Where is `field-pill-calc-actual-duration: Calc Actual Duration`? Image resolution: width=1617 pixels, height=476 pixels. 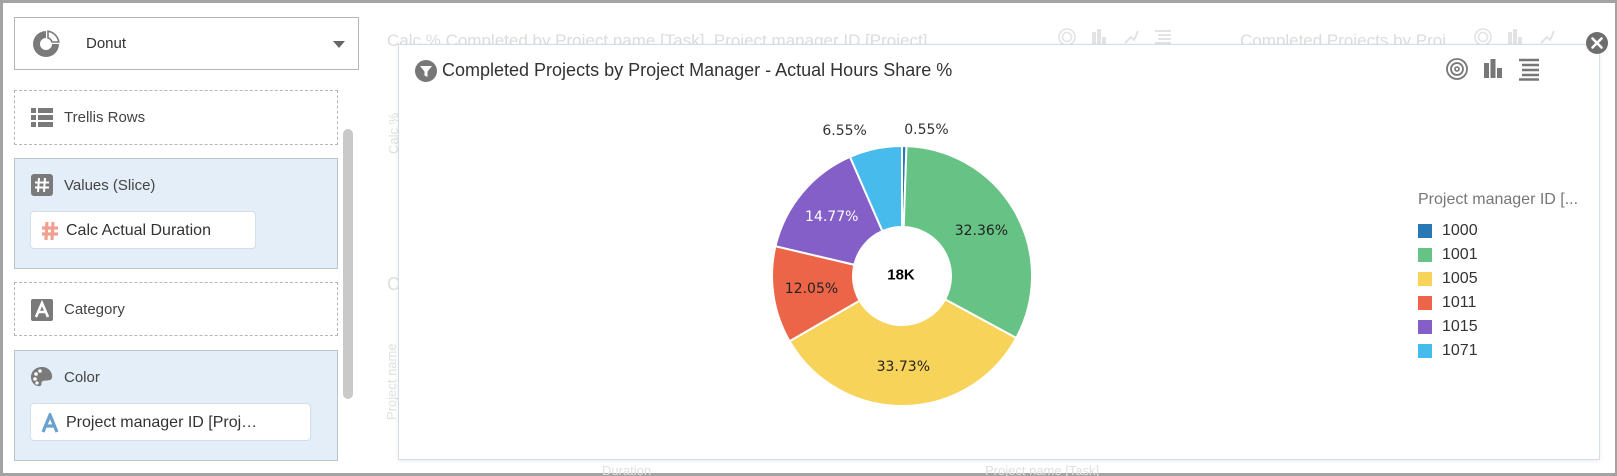
field-pill-calc-actual-duration: Calc Actual Duration is located at coordinates (143, 230).